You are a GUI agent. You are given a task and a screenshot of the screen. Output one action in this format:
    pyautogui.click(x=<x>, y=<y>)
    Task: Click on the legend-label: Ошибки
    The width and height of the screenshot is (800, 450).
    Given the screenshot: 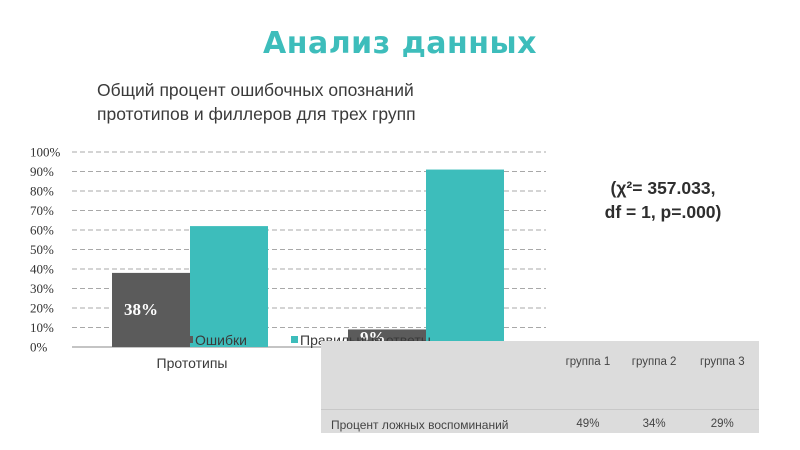 What is the action you would take?
    pyautogui.click(x=221, y=340)
    